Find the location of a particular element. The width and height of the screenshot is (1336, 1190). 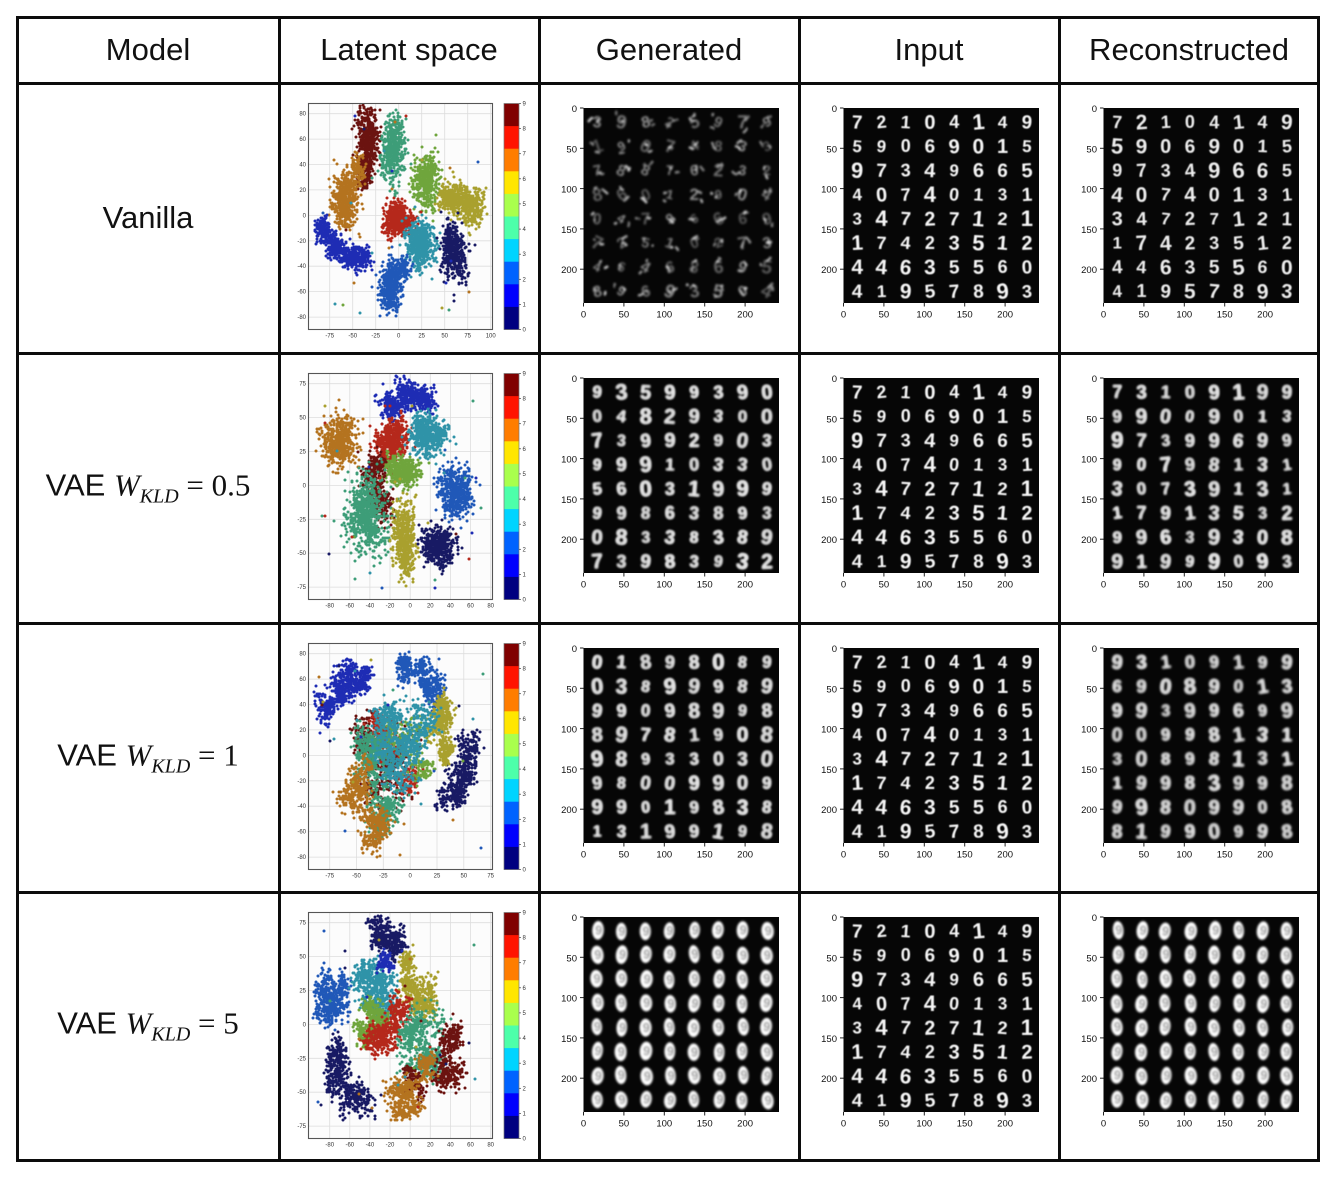

svg-text: 150 is located at coordinates (829, 770).